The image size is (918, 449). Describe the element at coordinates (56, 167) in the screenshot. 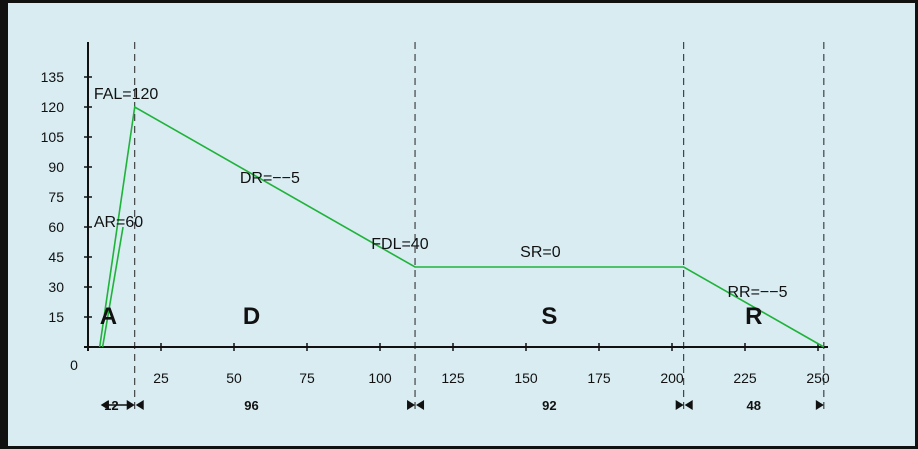

I see `y-tick-label: 90` at that location.